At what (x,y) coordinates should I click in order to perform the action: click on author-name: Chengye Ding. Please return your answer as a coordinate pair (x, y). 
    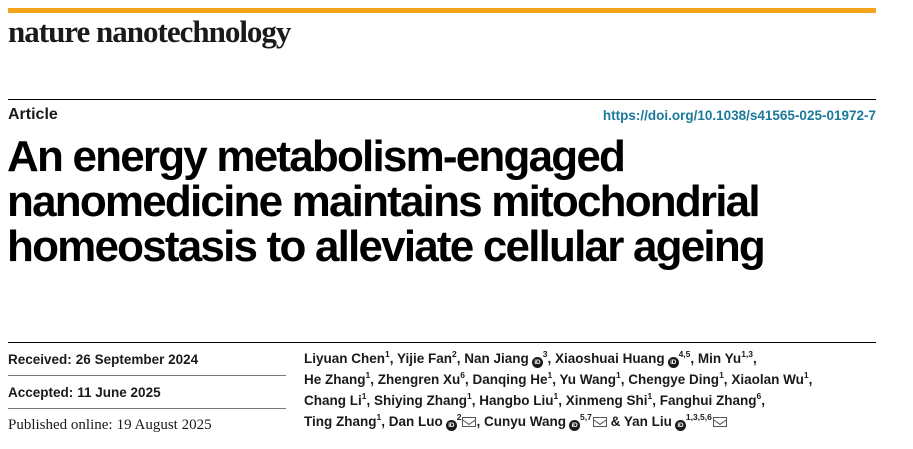
    Looking at the image, I should click on (674, 379).